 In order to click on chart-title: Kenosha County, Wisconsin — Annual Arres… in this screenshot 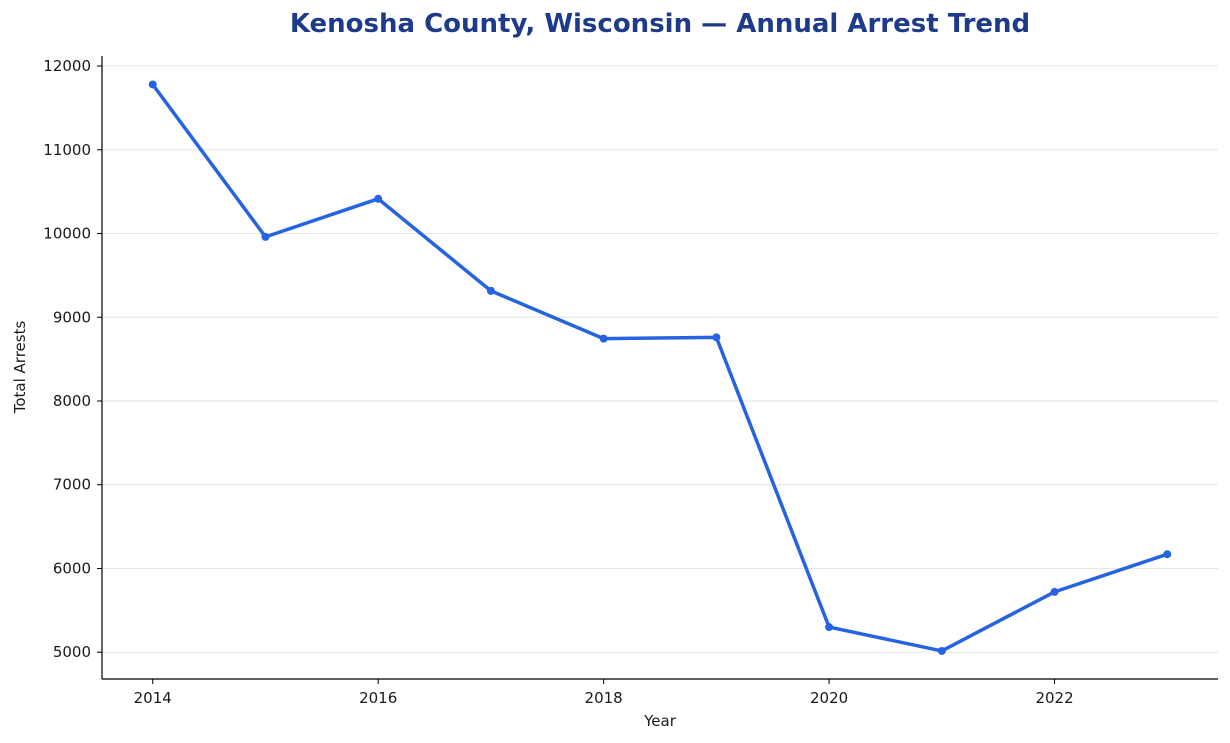, I will do `click(660, 24)`.